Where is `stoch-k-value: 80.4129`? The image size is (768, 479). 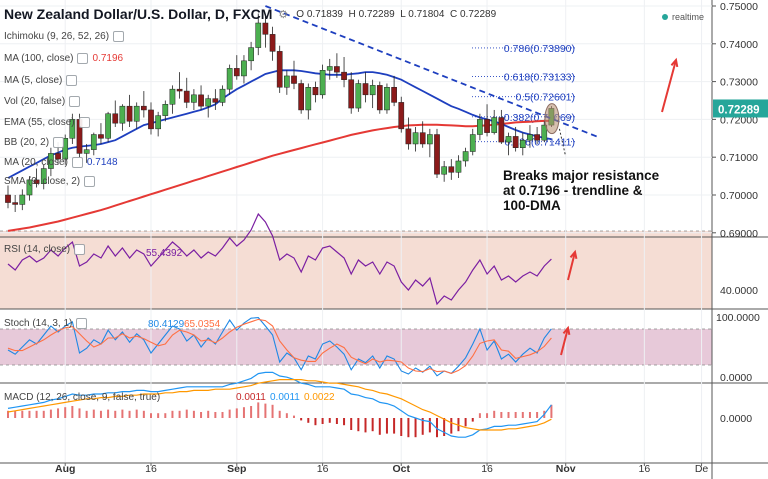
stoch-k-value: 80.4129 is located at coordinates (166, 324).